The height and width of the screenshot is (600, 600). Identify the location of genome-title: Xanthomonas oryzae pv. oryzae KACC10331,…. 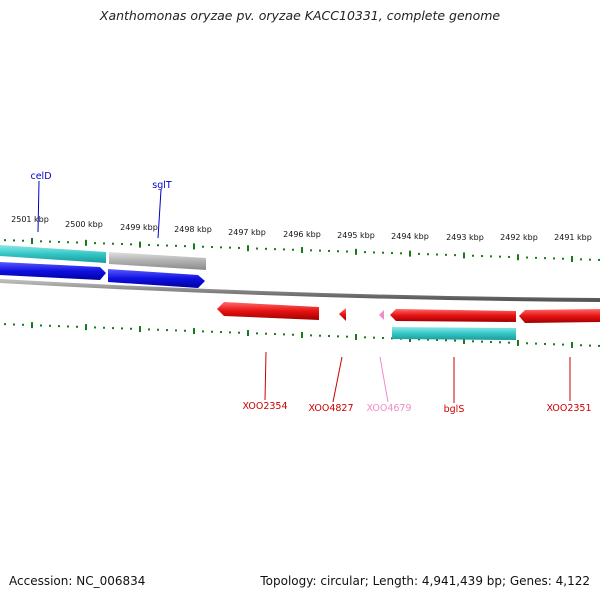
(300, 15).